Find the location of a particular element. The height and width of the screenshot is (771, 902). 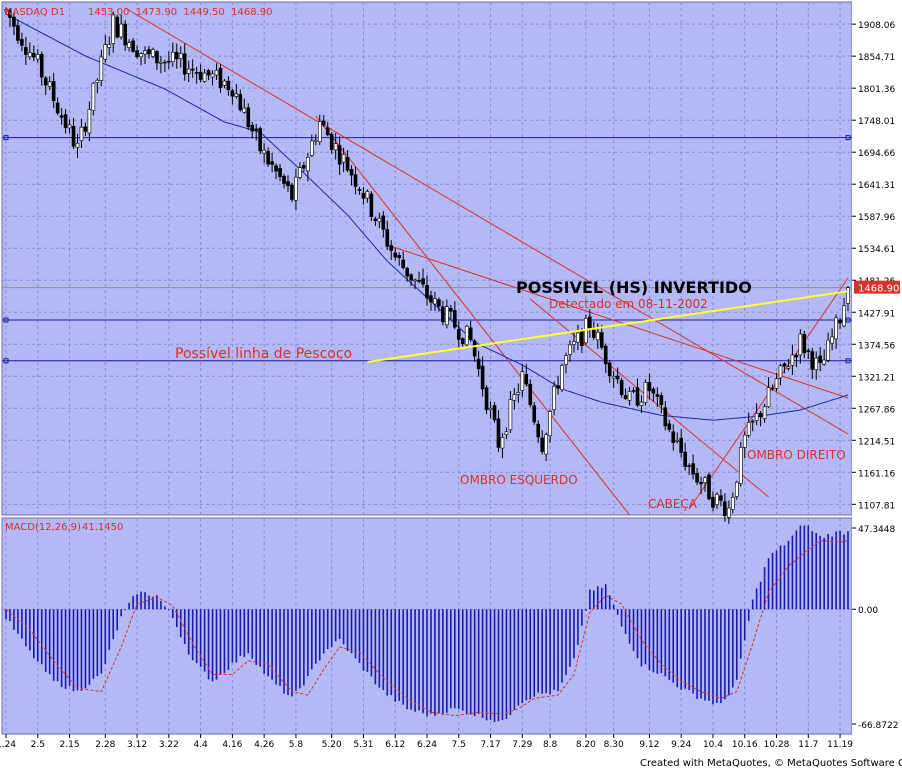

price-tick-label: 1587.96 is located at coordinates (876, 218).